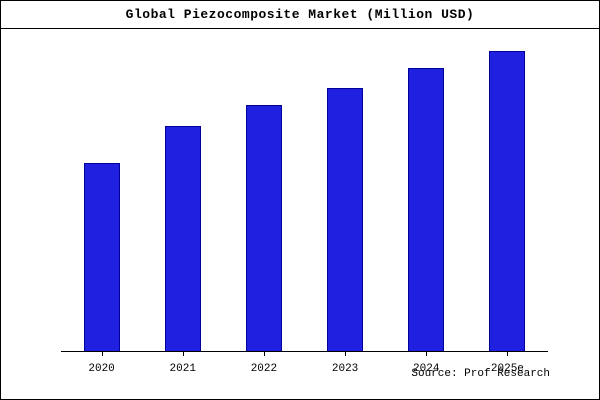 This screenshot has height=400, width=600. Describe the element at coordinates (345, 219) in the screenshot. I see `bar-2023` at that location.